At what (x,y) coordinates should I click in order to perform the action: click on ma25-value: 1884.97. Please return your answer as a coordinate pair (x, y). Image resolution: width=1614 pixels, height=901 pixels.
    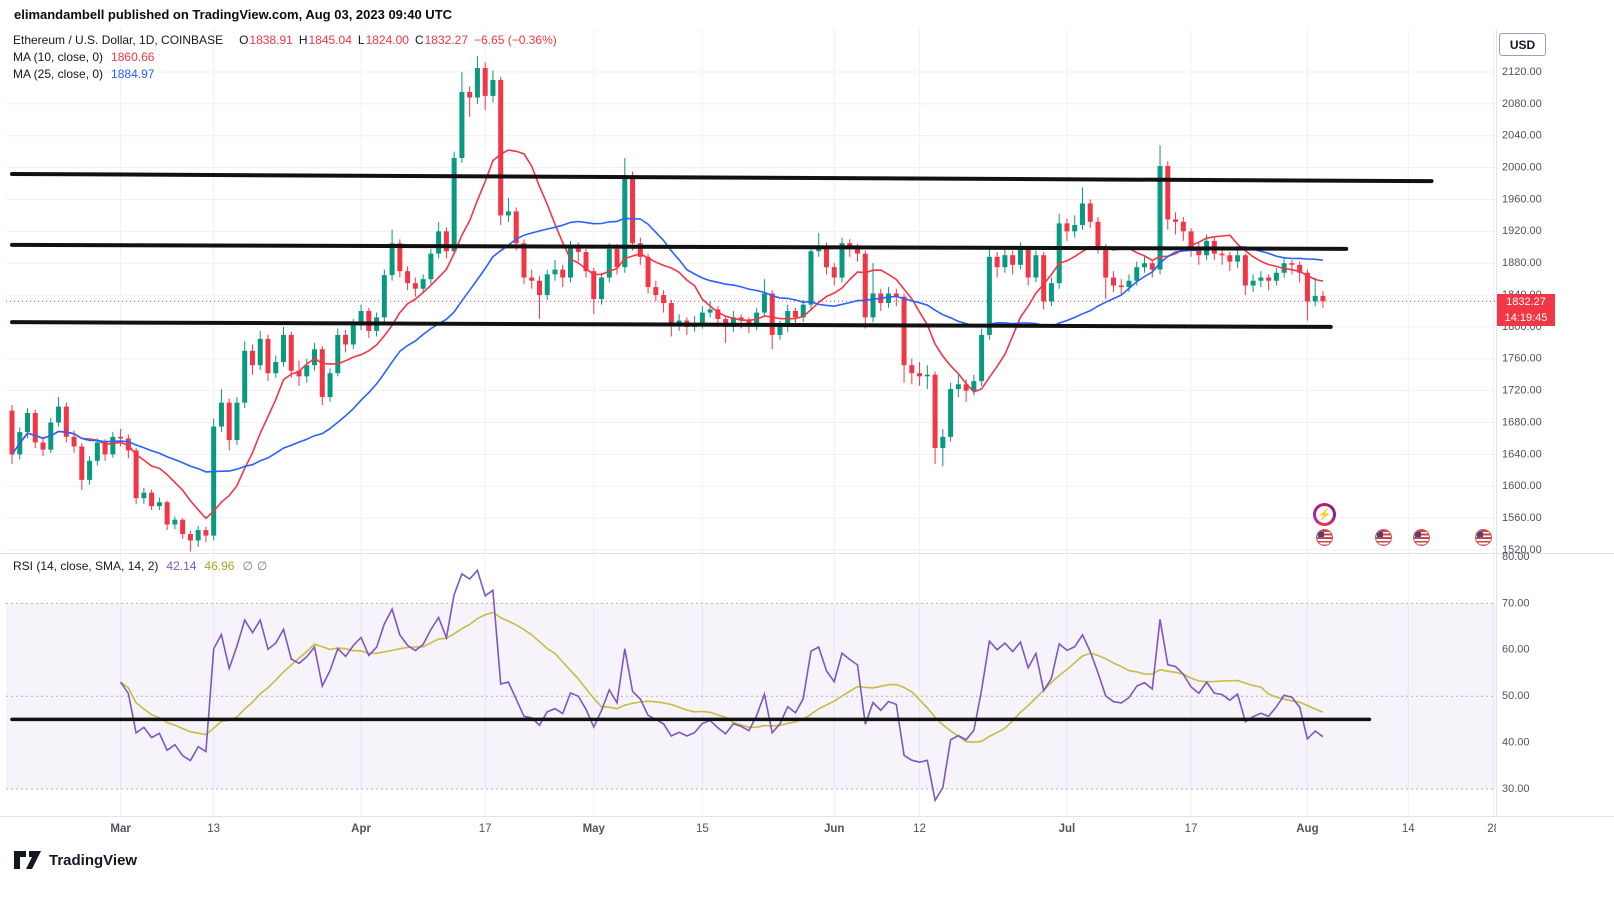
    Looking at the image, I should click on (133, 73).